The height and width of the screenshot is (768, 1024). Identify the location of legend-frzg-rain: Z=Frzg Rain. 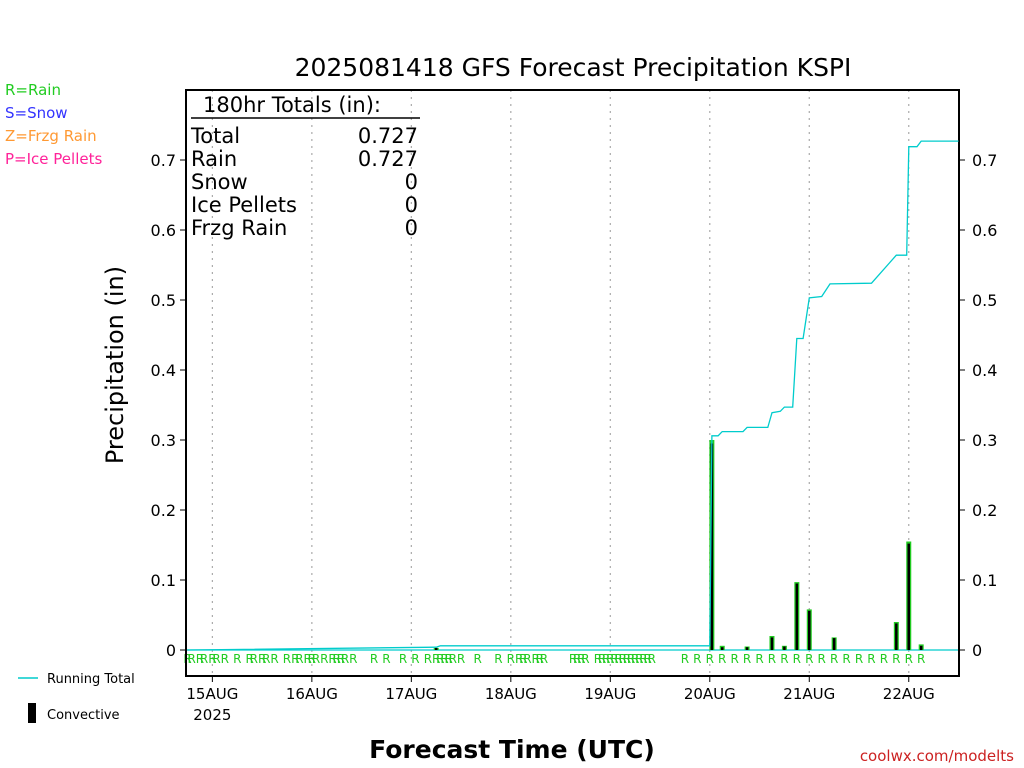
(51, 136).